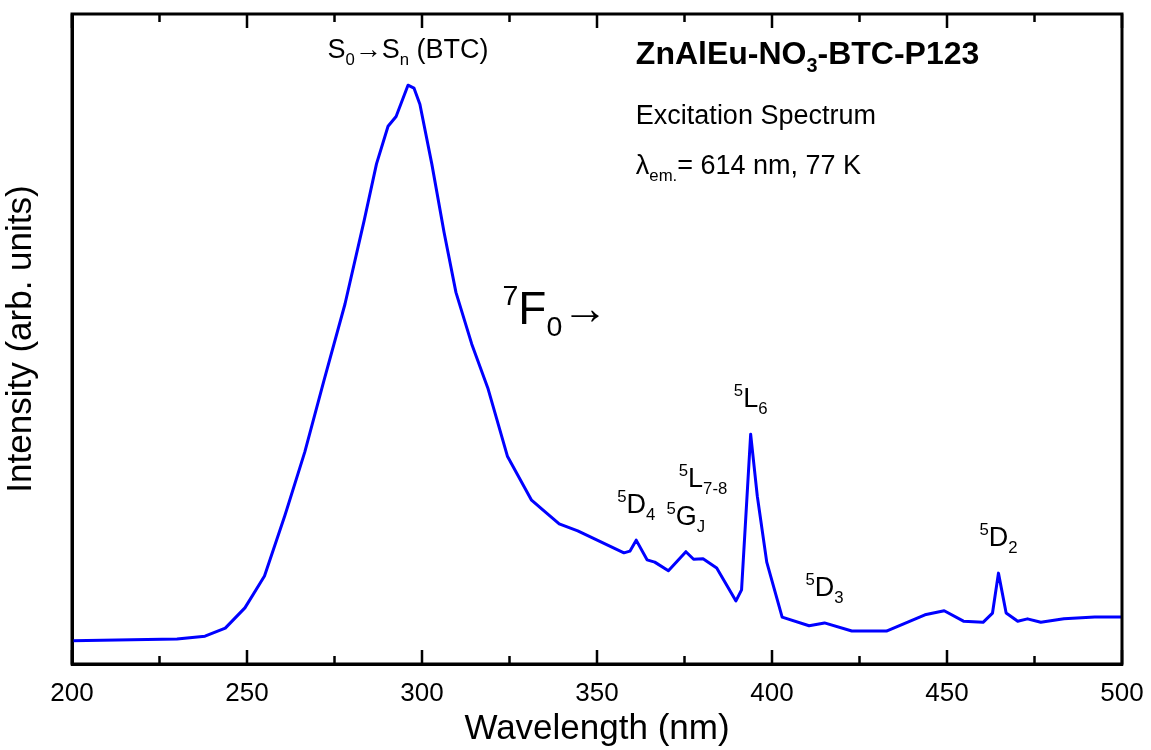  I want to click on x-tick-label: 400, so click(772, 691).